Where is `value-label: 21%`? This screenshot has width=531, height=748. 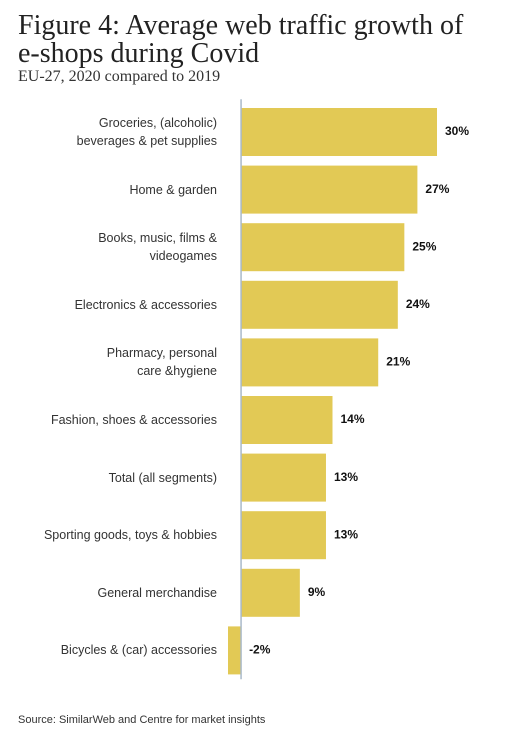 value-label: 21% is located at coordinates (398, 362).